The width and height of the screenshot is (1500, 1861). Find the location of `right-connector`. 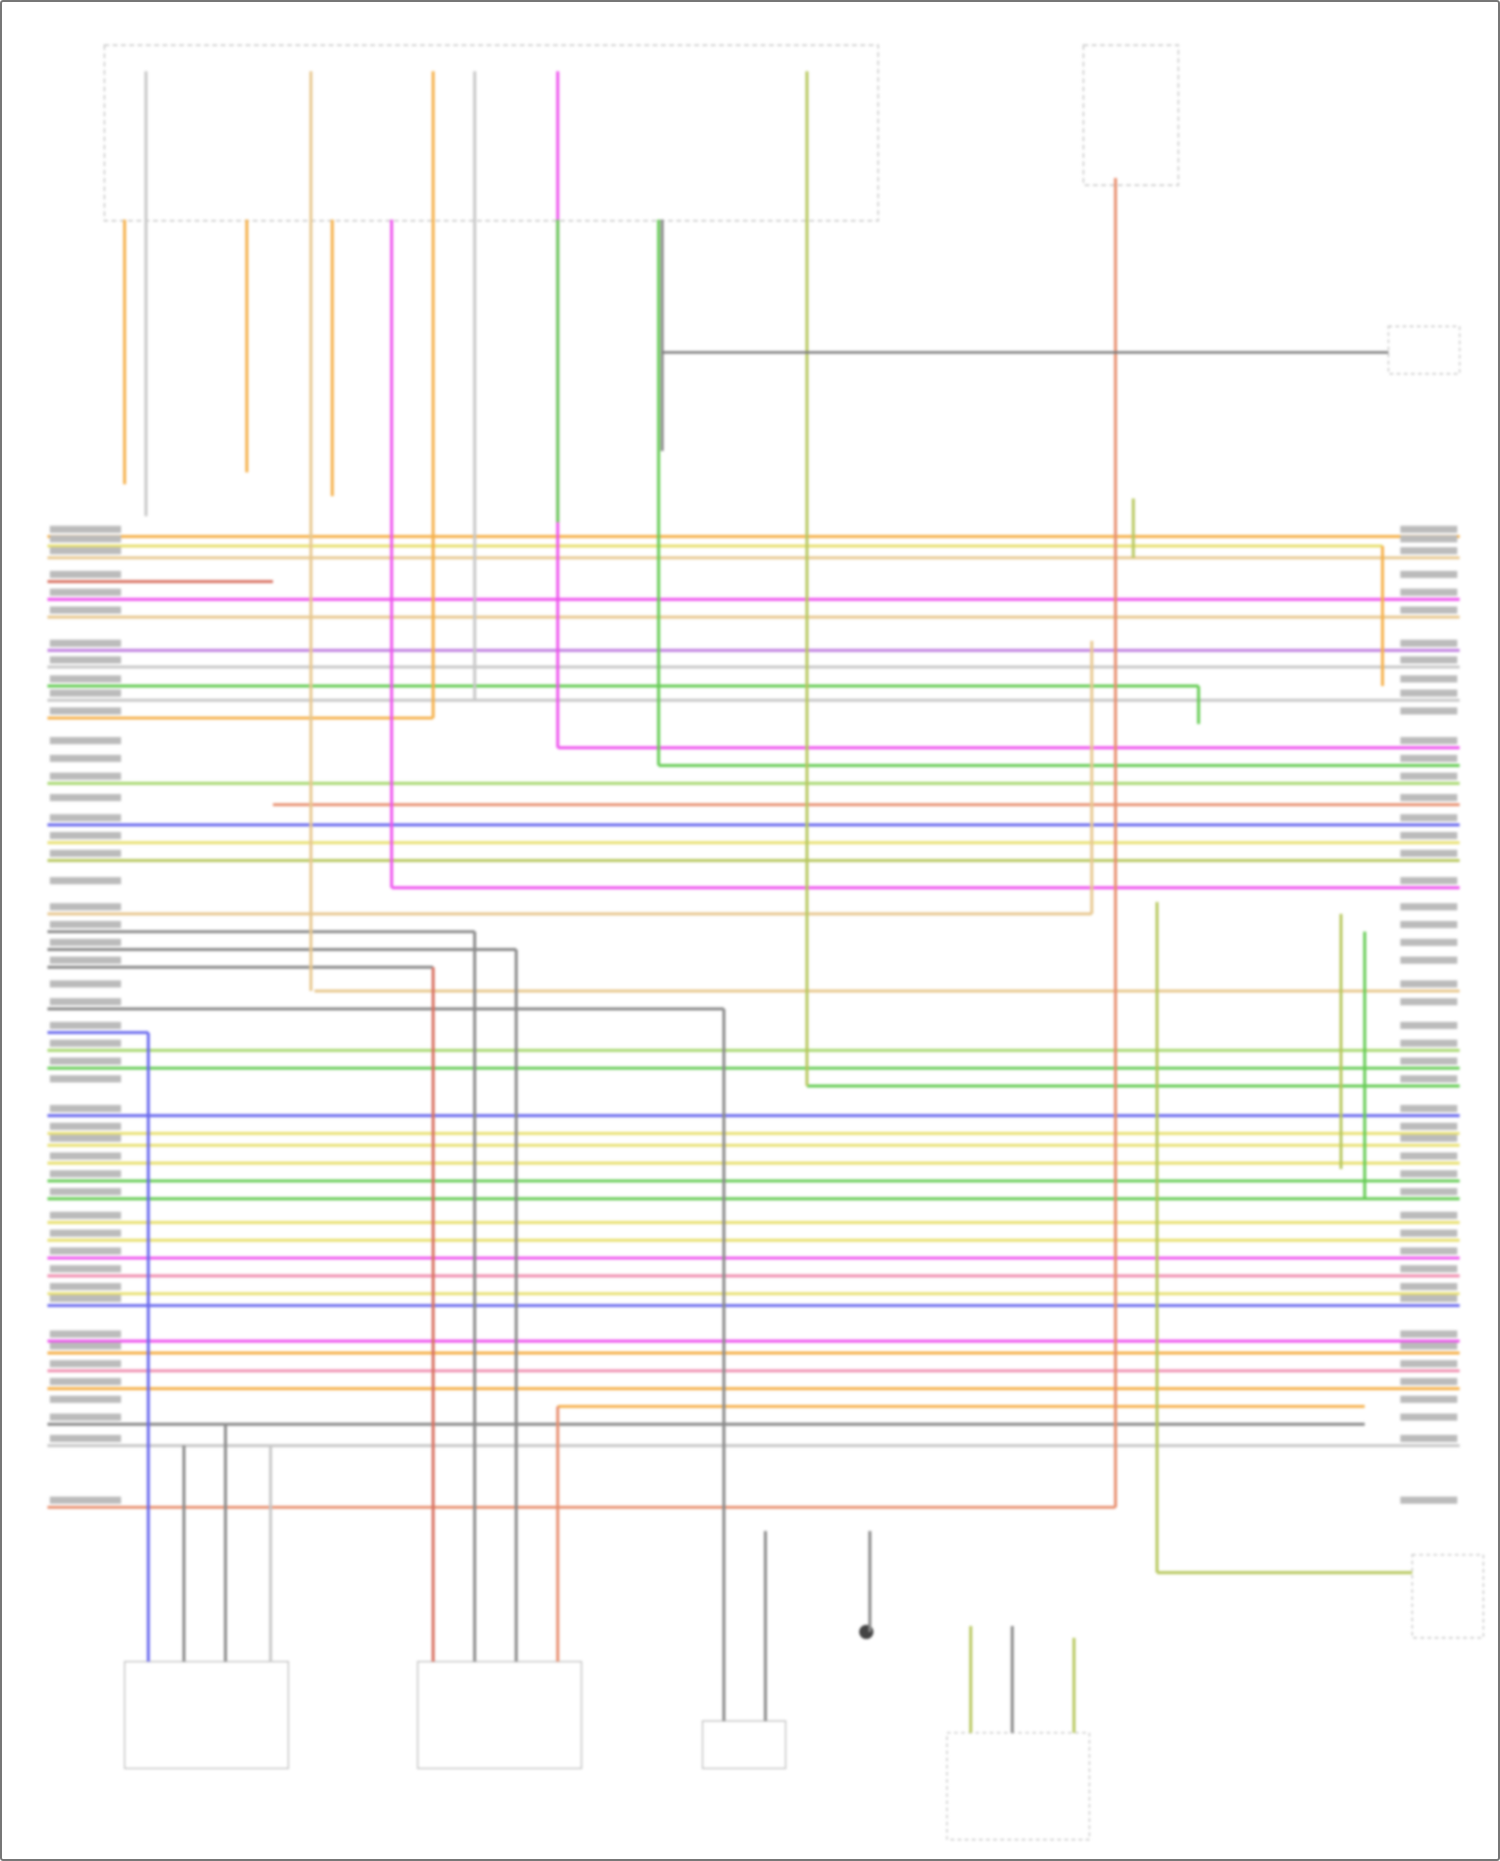

right-connector is located at coordinates (1447, 1596).